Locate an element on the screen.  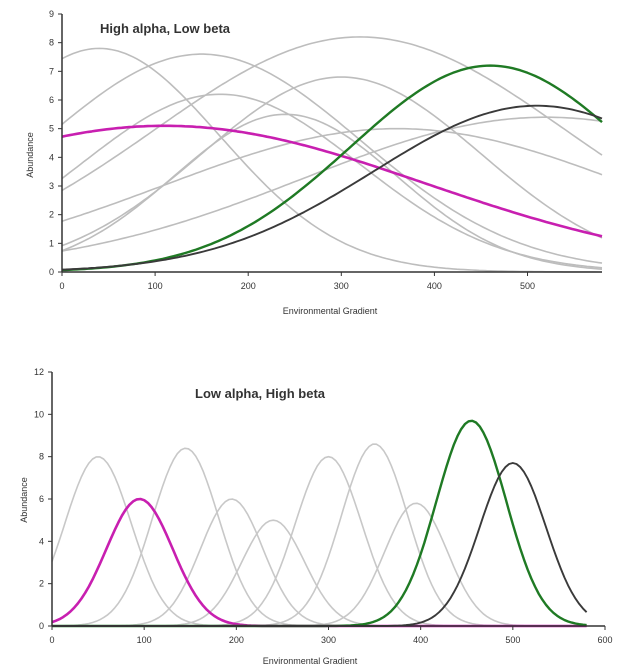
y-tick-label: 12 is located at coordinates (39, 372).